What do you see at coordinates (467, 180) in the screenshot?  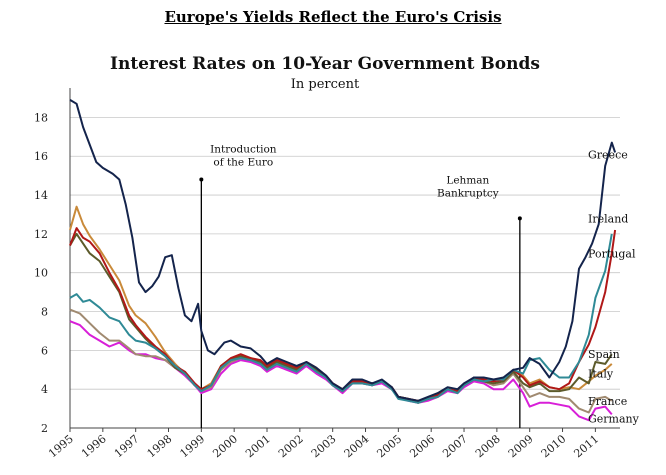 I see `annotation-text: Lehman` at bounding box center [467, 180].